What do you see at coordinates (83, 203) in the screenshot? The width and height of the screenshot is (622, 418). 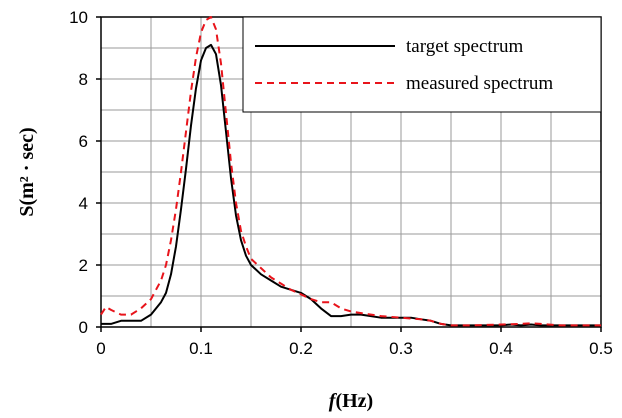 I see `y-tick-label: 4` at bounding box center [83, 203].